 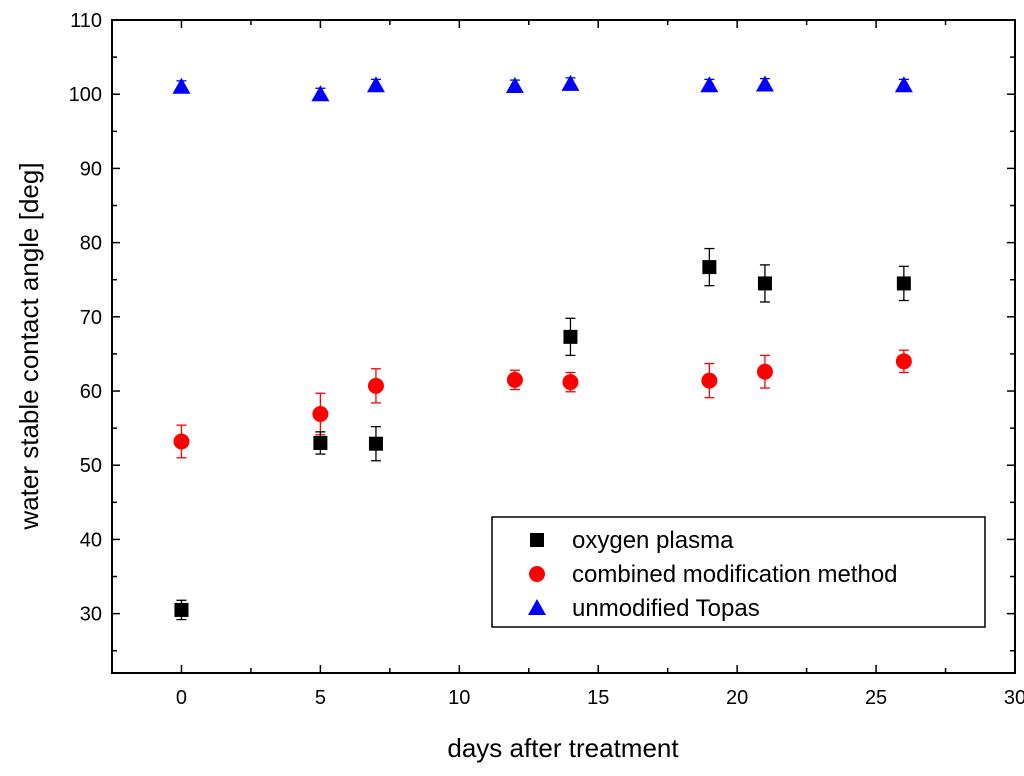 What do you see at coordinates (181, 698) in the screenshot?
I see `x-tick-label: 0` at bounding box center [181, 698].